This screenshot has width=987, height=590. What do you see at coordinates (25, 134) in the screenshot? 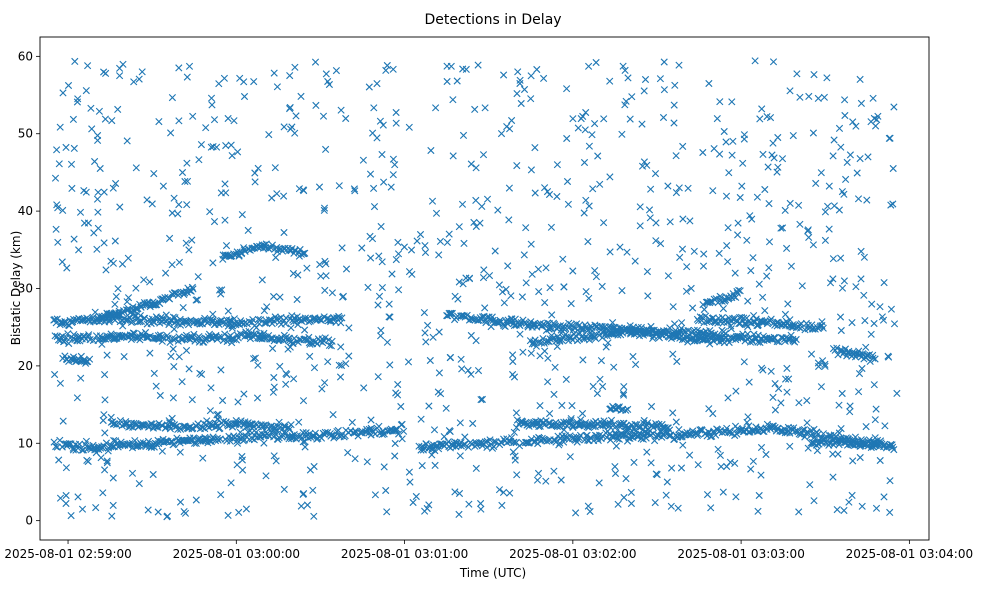
I see `y-tick-label: 50` at bounding box center [25, 134].